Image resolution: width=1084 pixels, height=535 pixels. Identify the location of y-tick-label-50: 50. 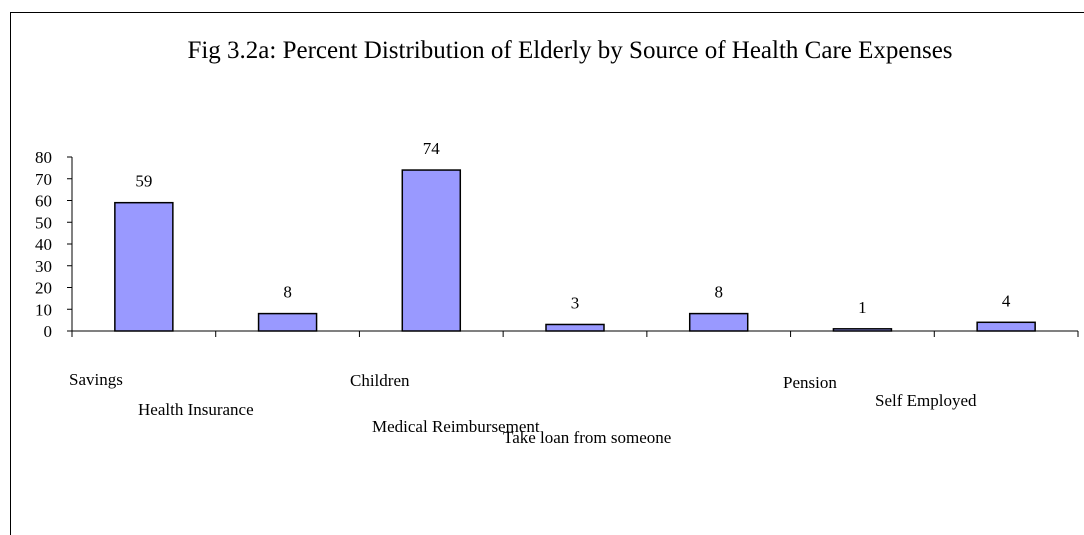
(43, 222).